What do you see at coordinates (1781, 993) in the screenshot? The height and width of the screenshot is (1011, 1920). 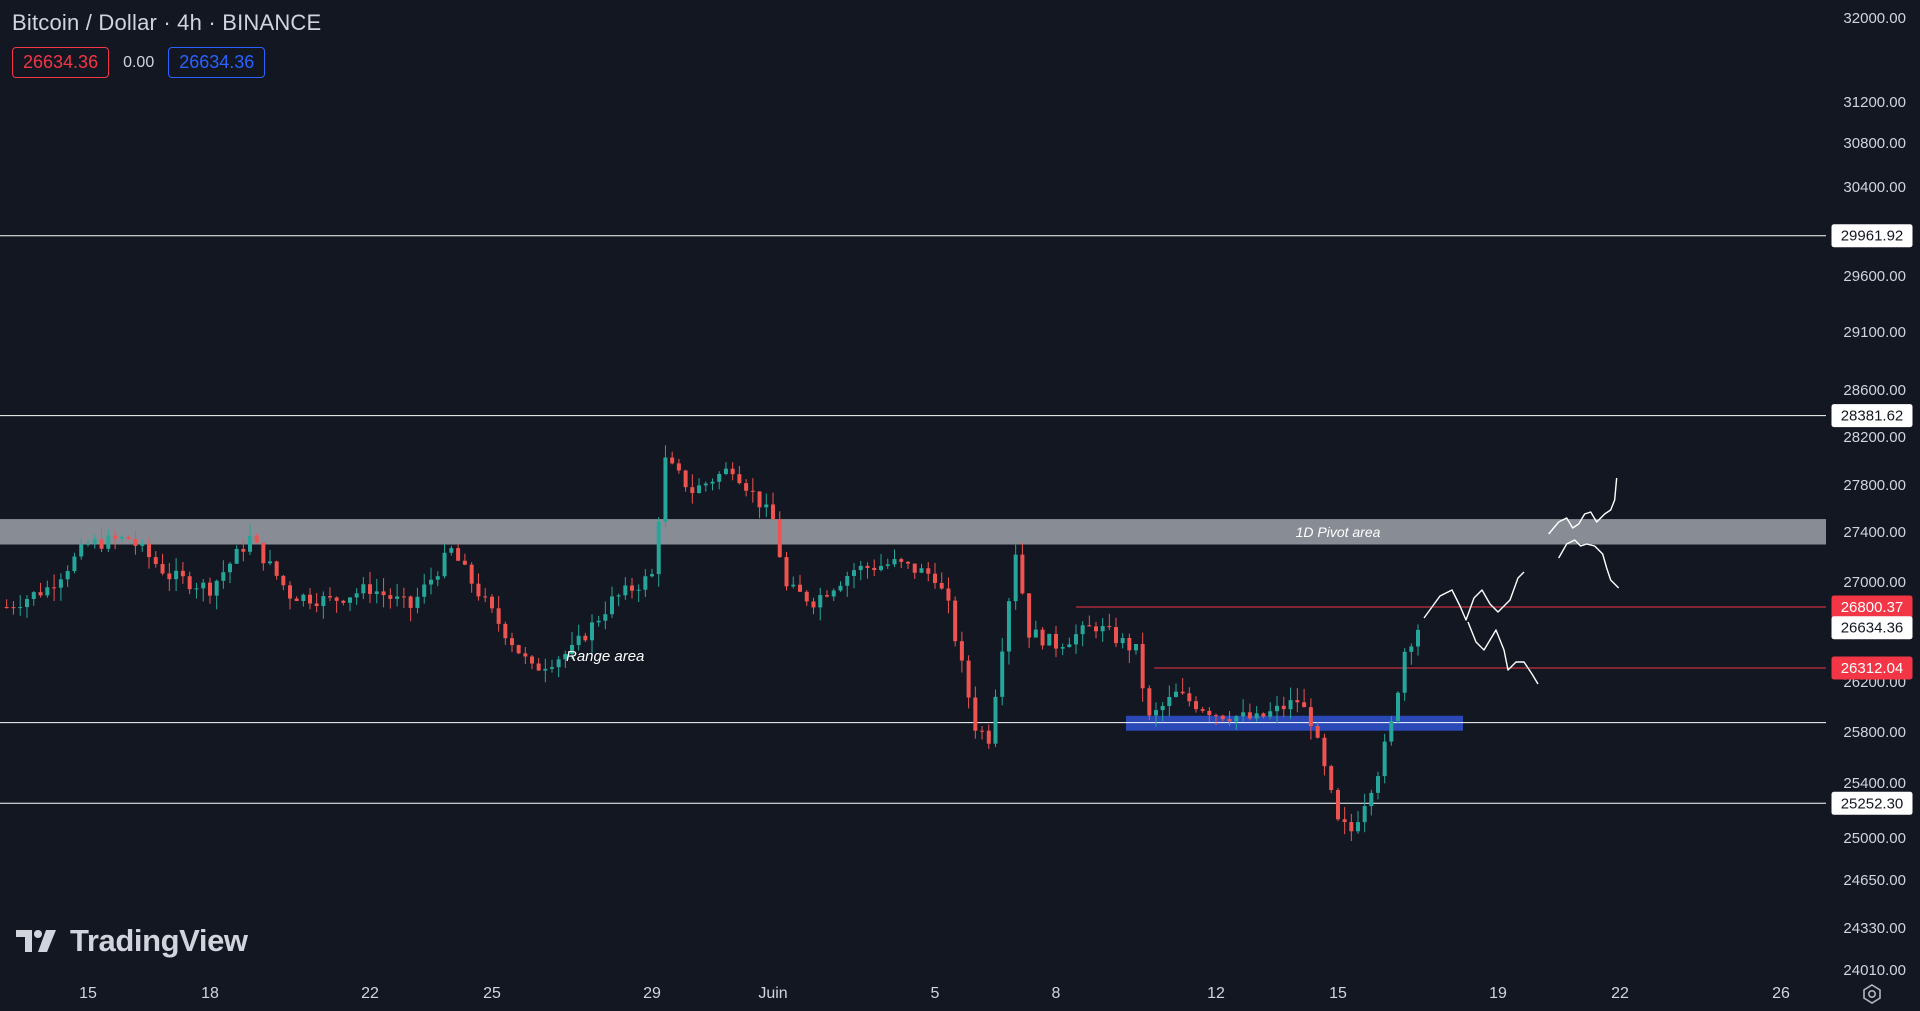 I see `time-tick-label: 26` at bounding box center [1781, 993].